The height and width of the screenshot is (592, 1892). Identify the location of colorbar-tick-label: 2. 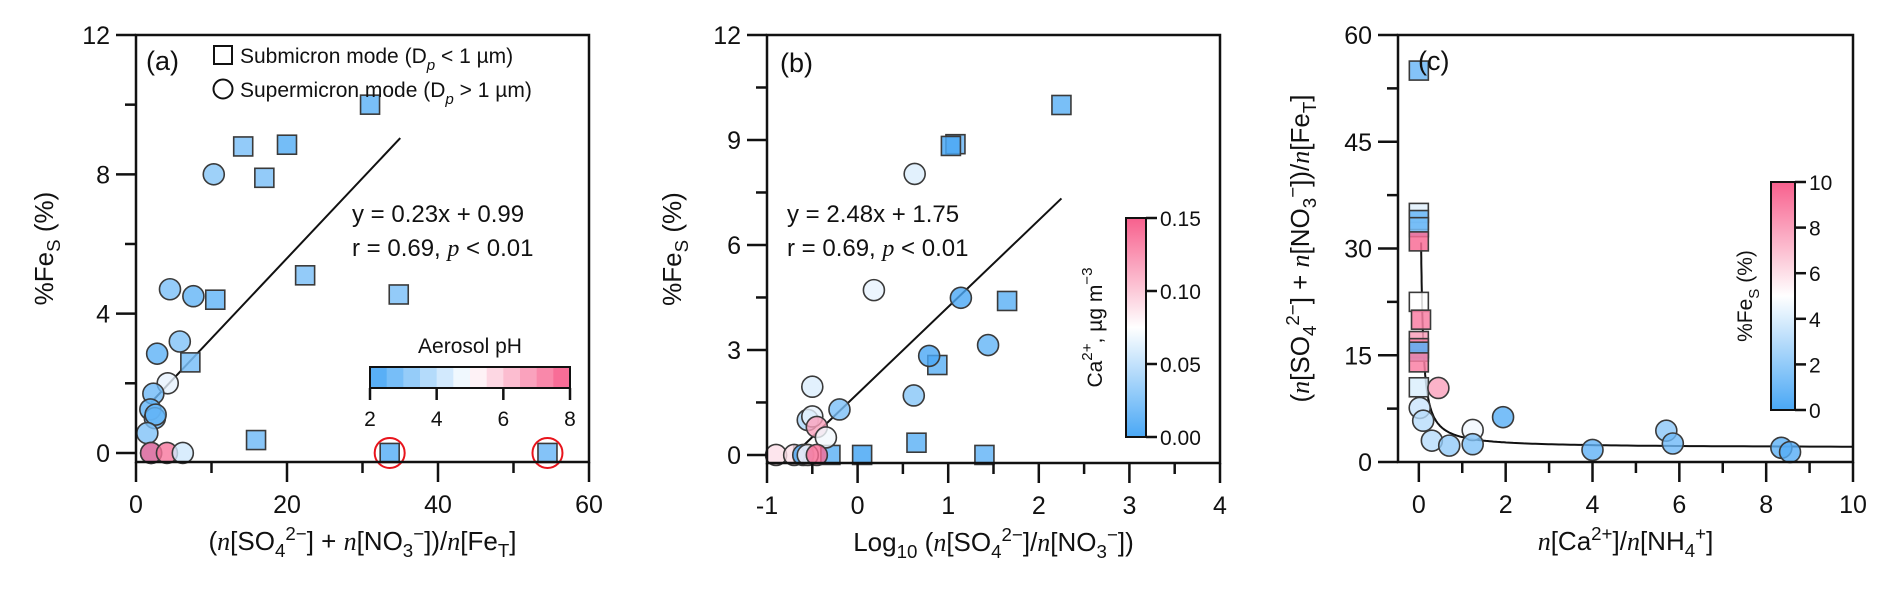
(370, 419).